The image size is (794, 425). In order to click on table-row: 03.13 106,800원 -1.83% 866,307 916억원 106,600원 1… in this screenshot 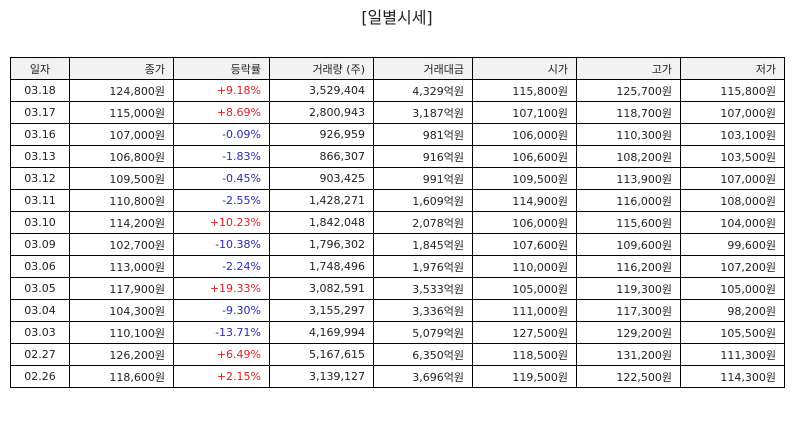, I will do `click(397, 156)`.